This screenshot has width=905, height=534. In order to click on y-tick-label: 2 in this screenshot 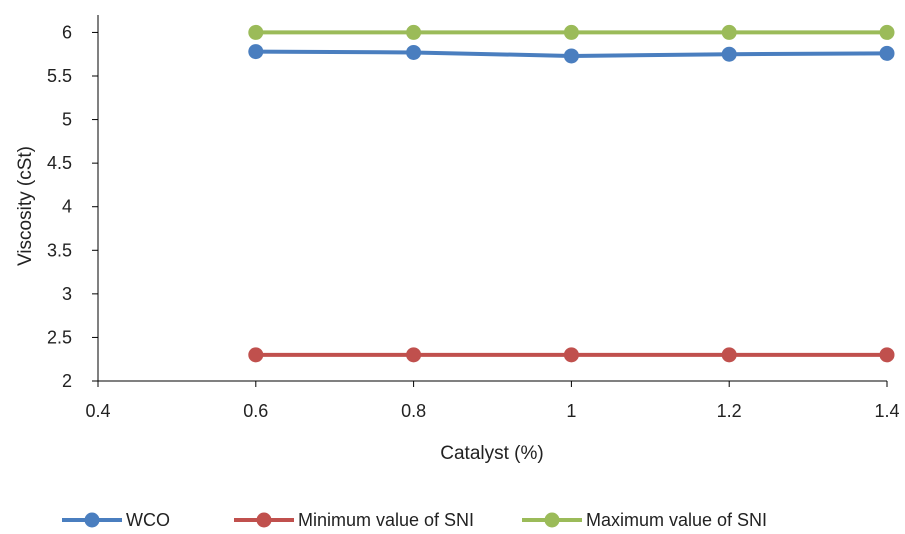, I will do `click(67, 381)`.